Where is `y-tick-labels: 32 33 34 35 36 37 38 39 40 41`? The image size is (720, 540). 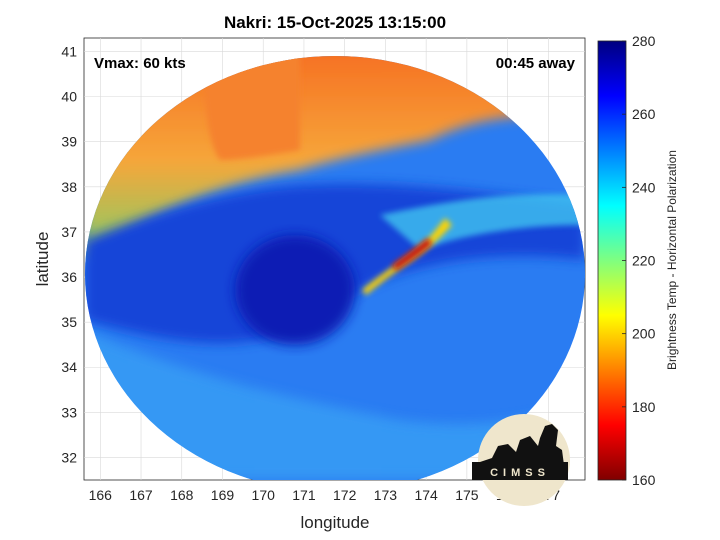 y-tick-labels: 32 33 34 35 36 37 38 39 40 41 is located at coordinates (69, 255).